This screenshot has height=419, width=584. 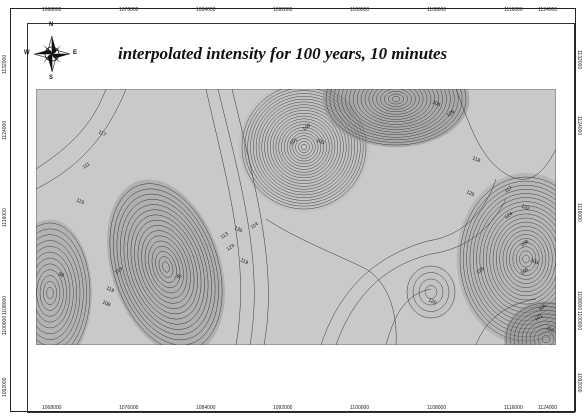 I want to click on contour-value-label: 109, so click(x=307, y=128).